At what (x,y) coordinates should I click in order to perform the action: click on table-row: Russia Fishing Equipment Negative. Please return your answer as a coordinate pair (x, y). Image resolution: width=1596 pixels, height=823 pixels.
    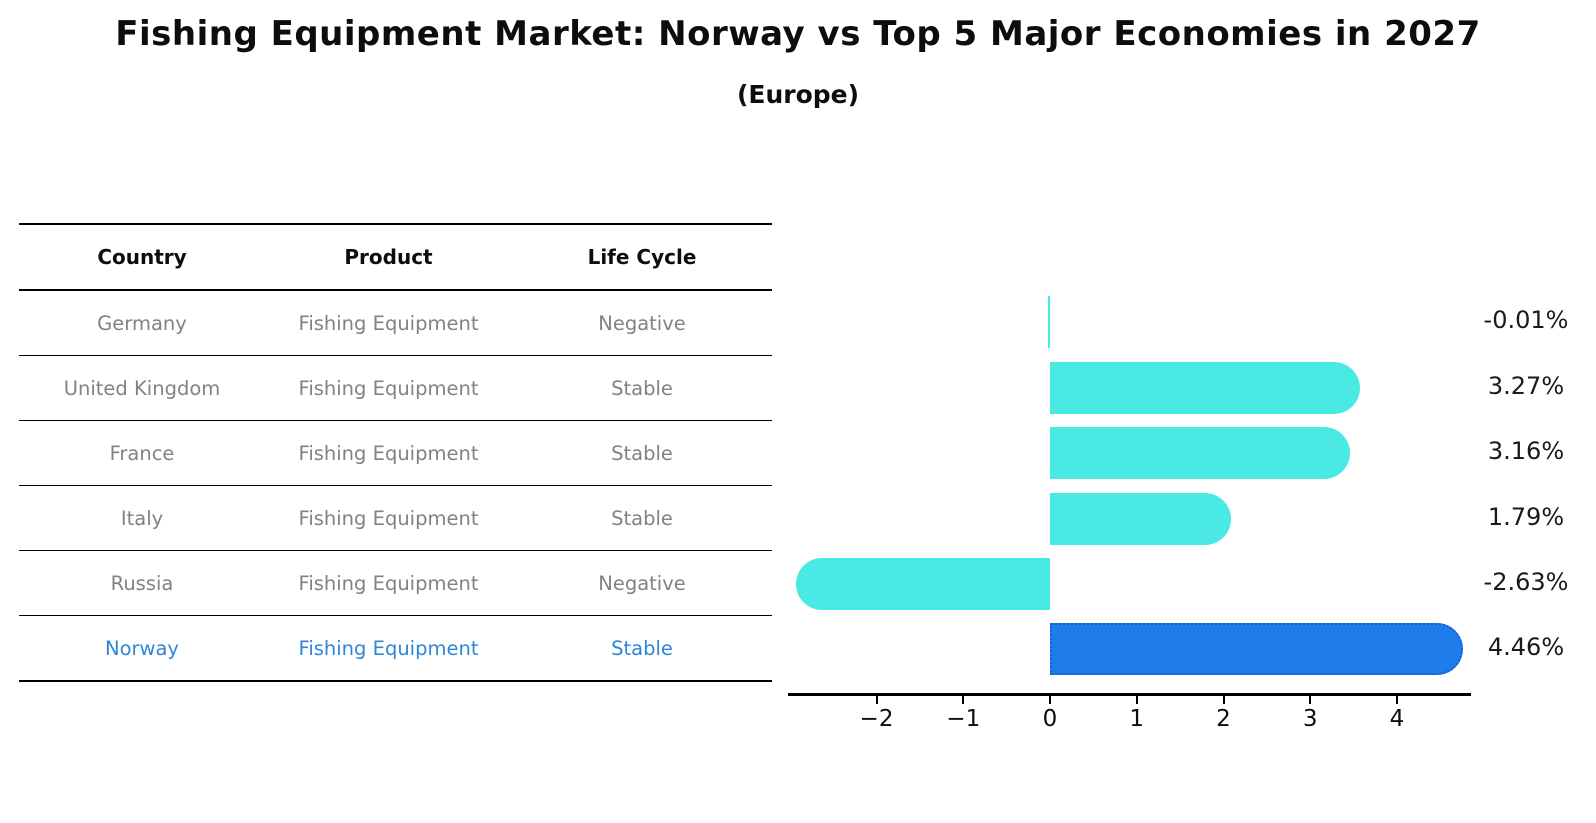
    Looking at the image, I should click on (395, 583).